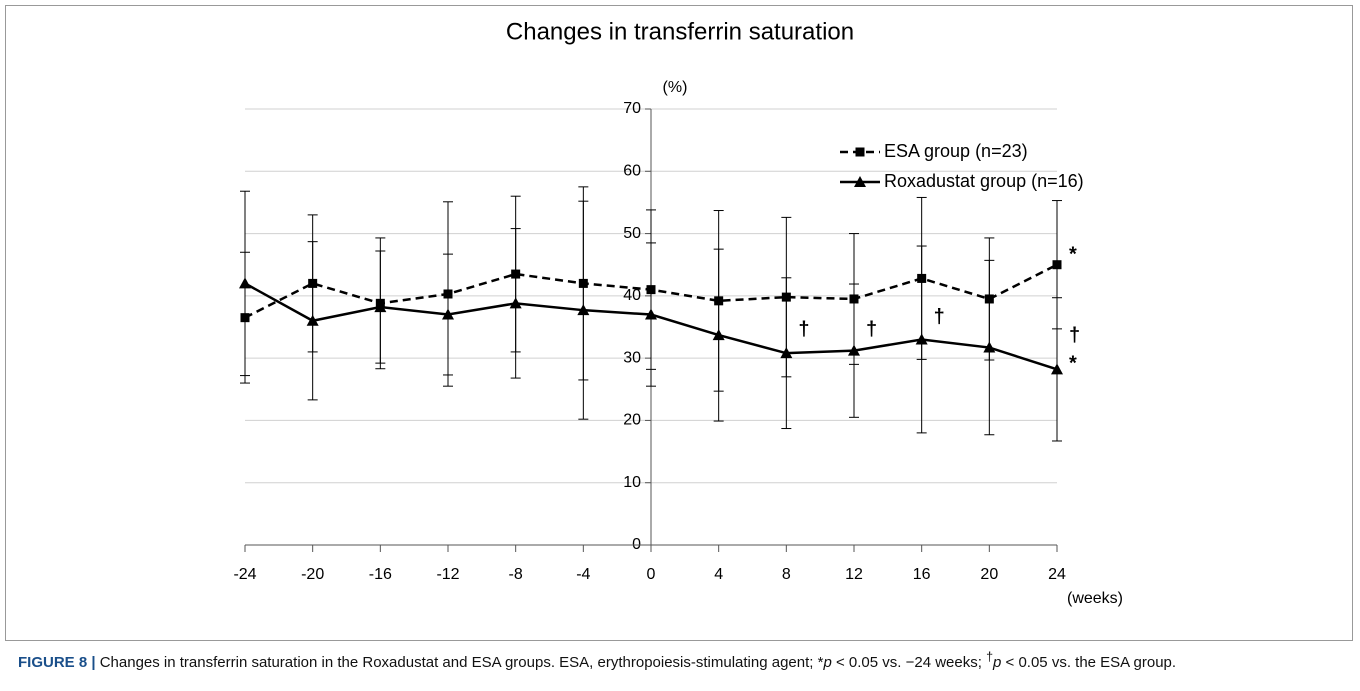  What do you see at coordinates (447, 574) in the screenshot?
I see `x-tick-label: -12` at bounding box center [447, 574].